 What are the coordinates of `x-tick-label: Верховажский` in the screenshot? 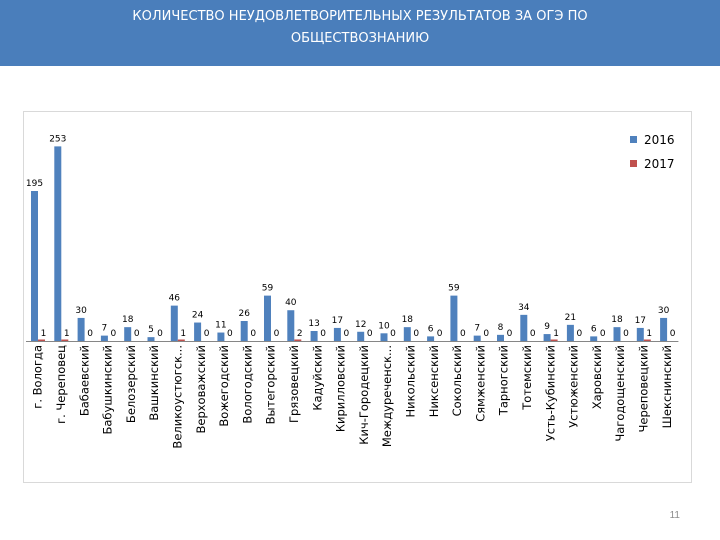 It's located at (201, 389).